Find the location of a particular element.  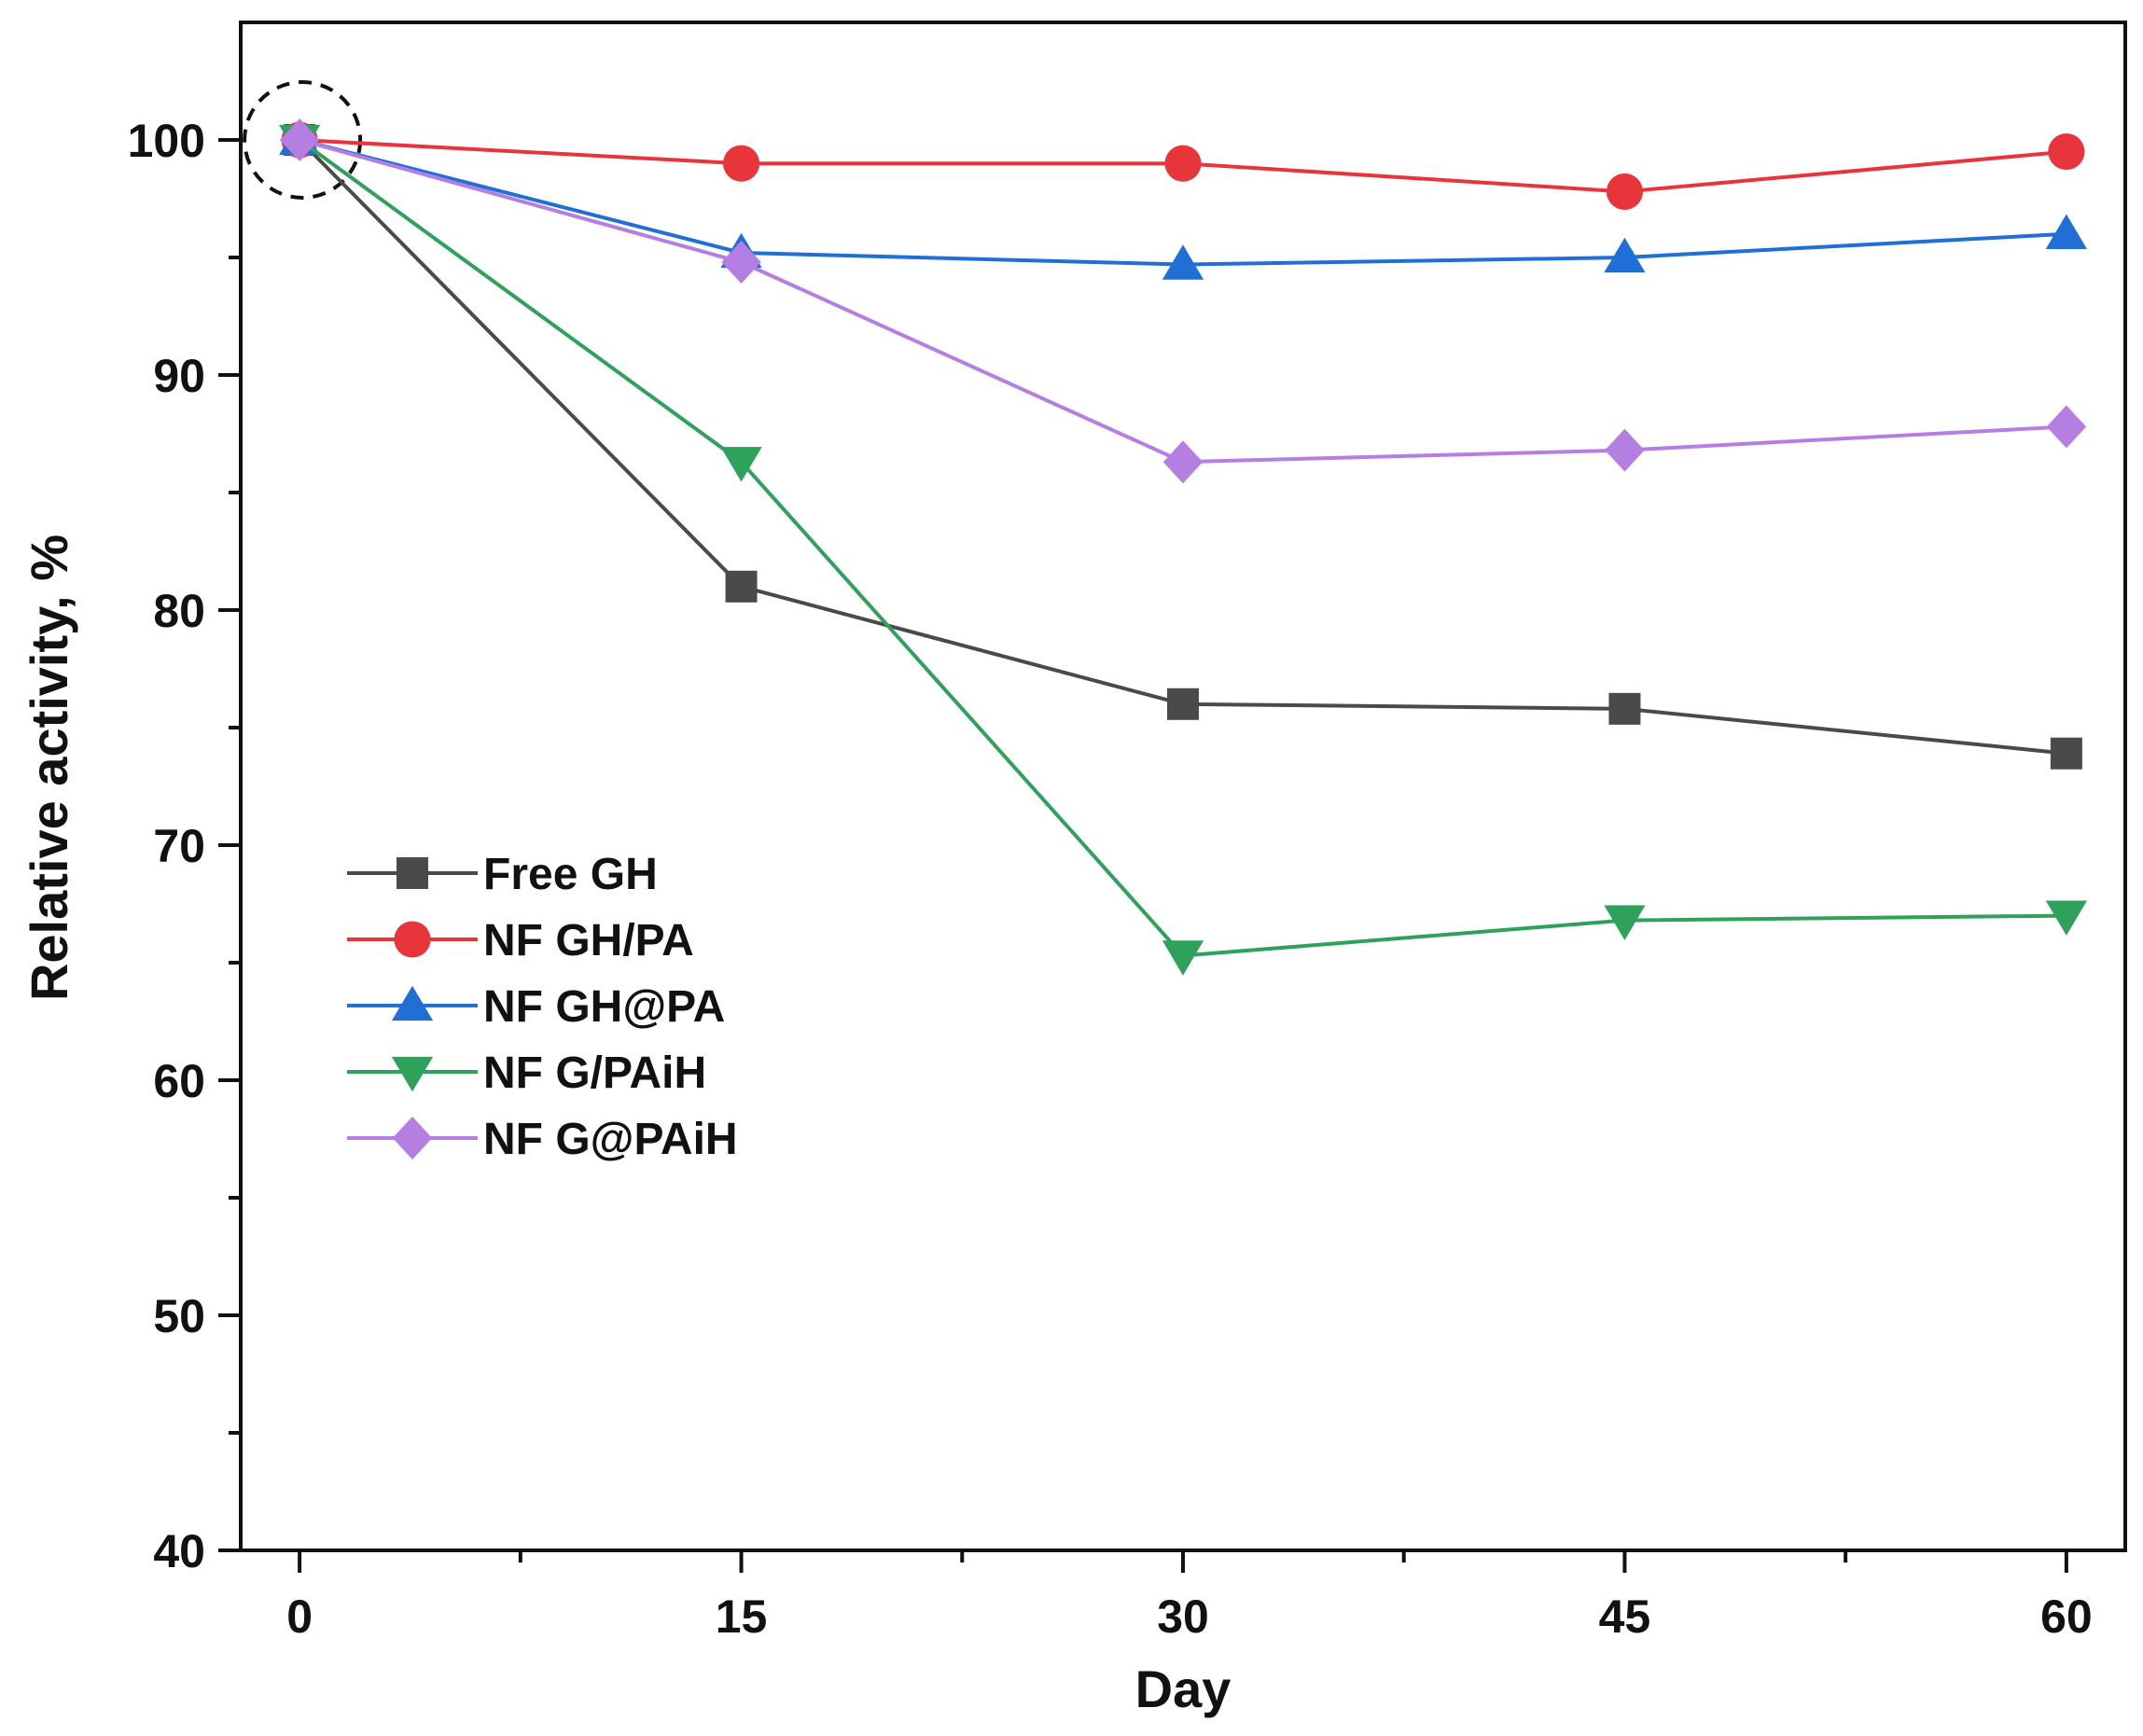

y-tick-label: 70 is located at coordinates (179, 846).